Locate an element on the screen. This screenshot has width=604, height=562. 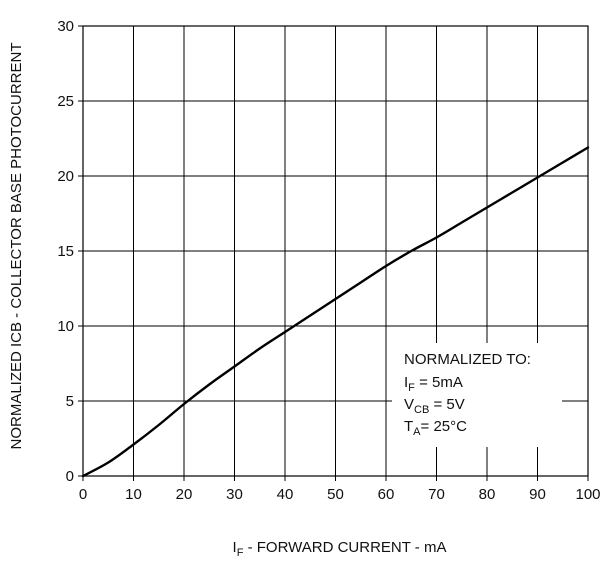
y-tick-label-0: 0 is located at coordinates (70, 476).